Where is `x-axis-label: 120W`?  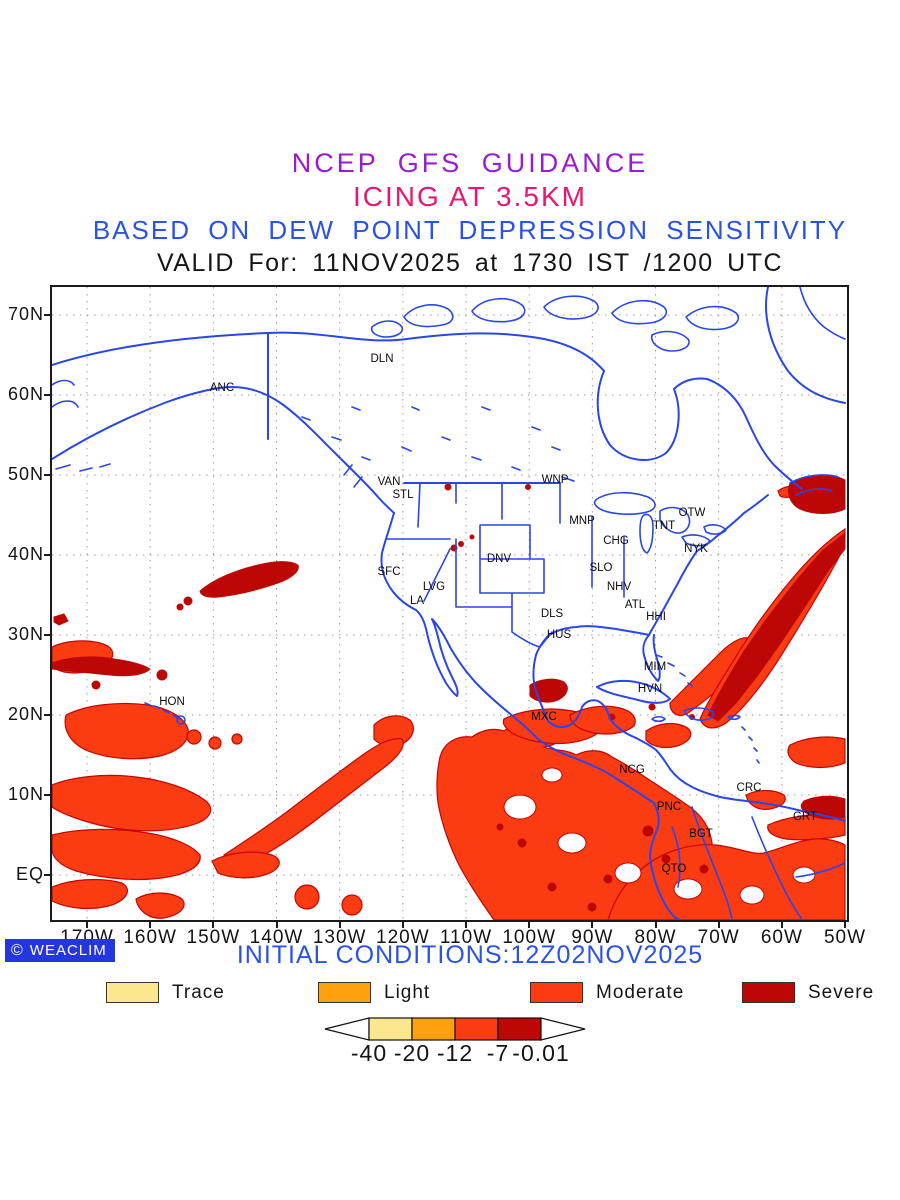
x-axis-label: 120W is located at coordinates (403, 937).